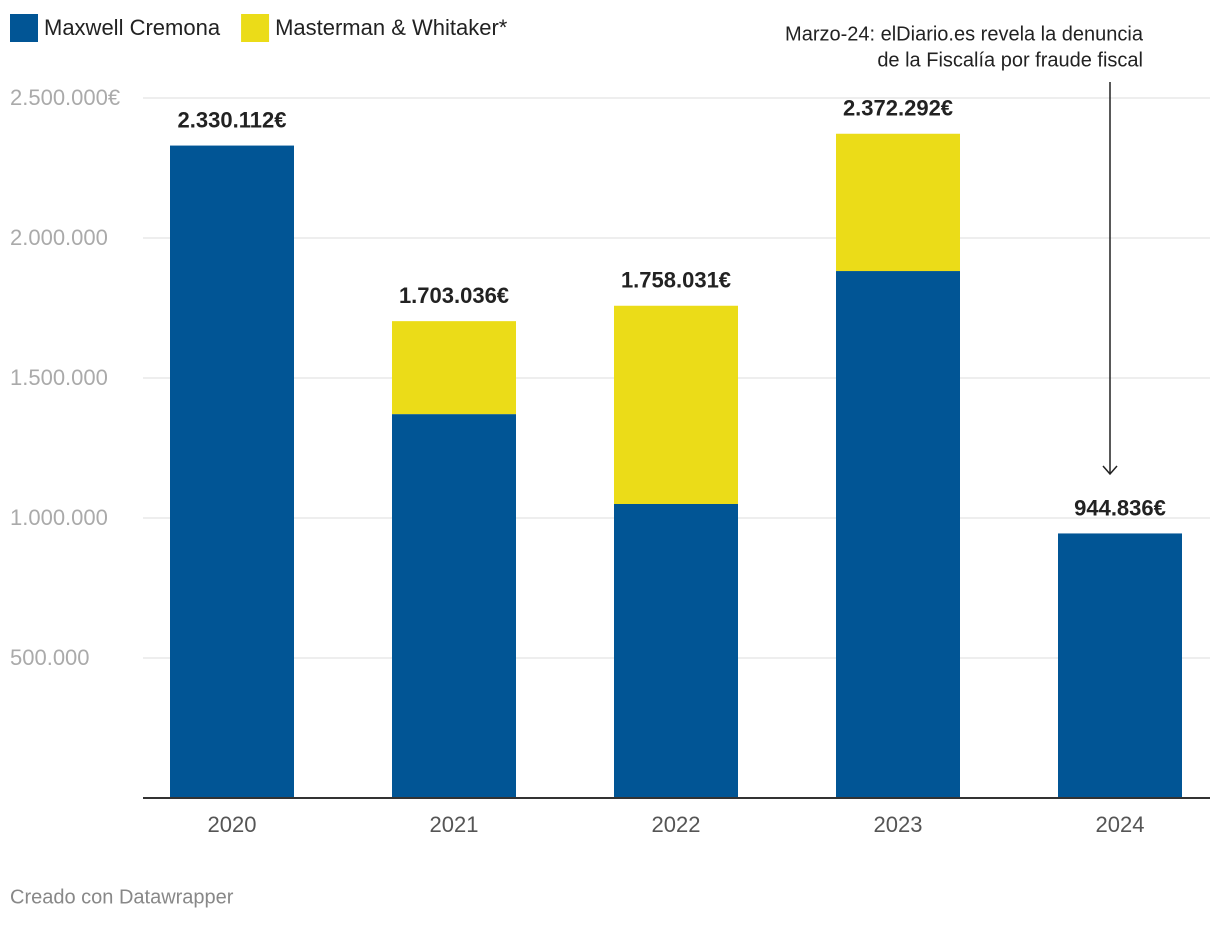 Image resolution: width=1220 pixels, height=927 pixels. I want to click on footer: Creado con Datawrapper, so click(122, 897).